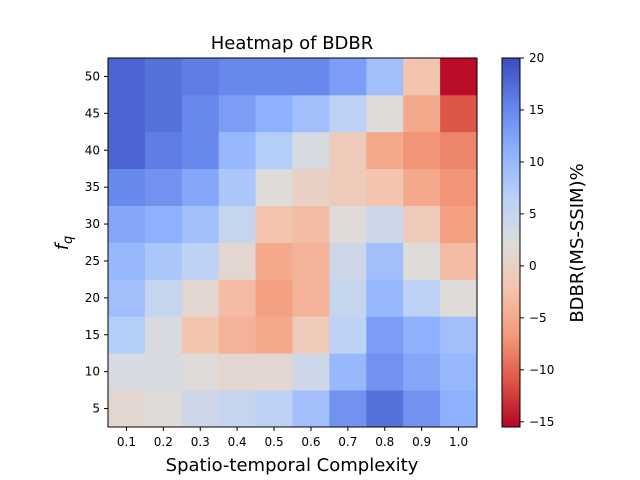 This screenshot has width=640, height=480. I want to click on heatmap-cell-5-0.4, so click(237, 409).